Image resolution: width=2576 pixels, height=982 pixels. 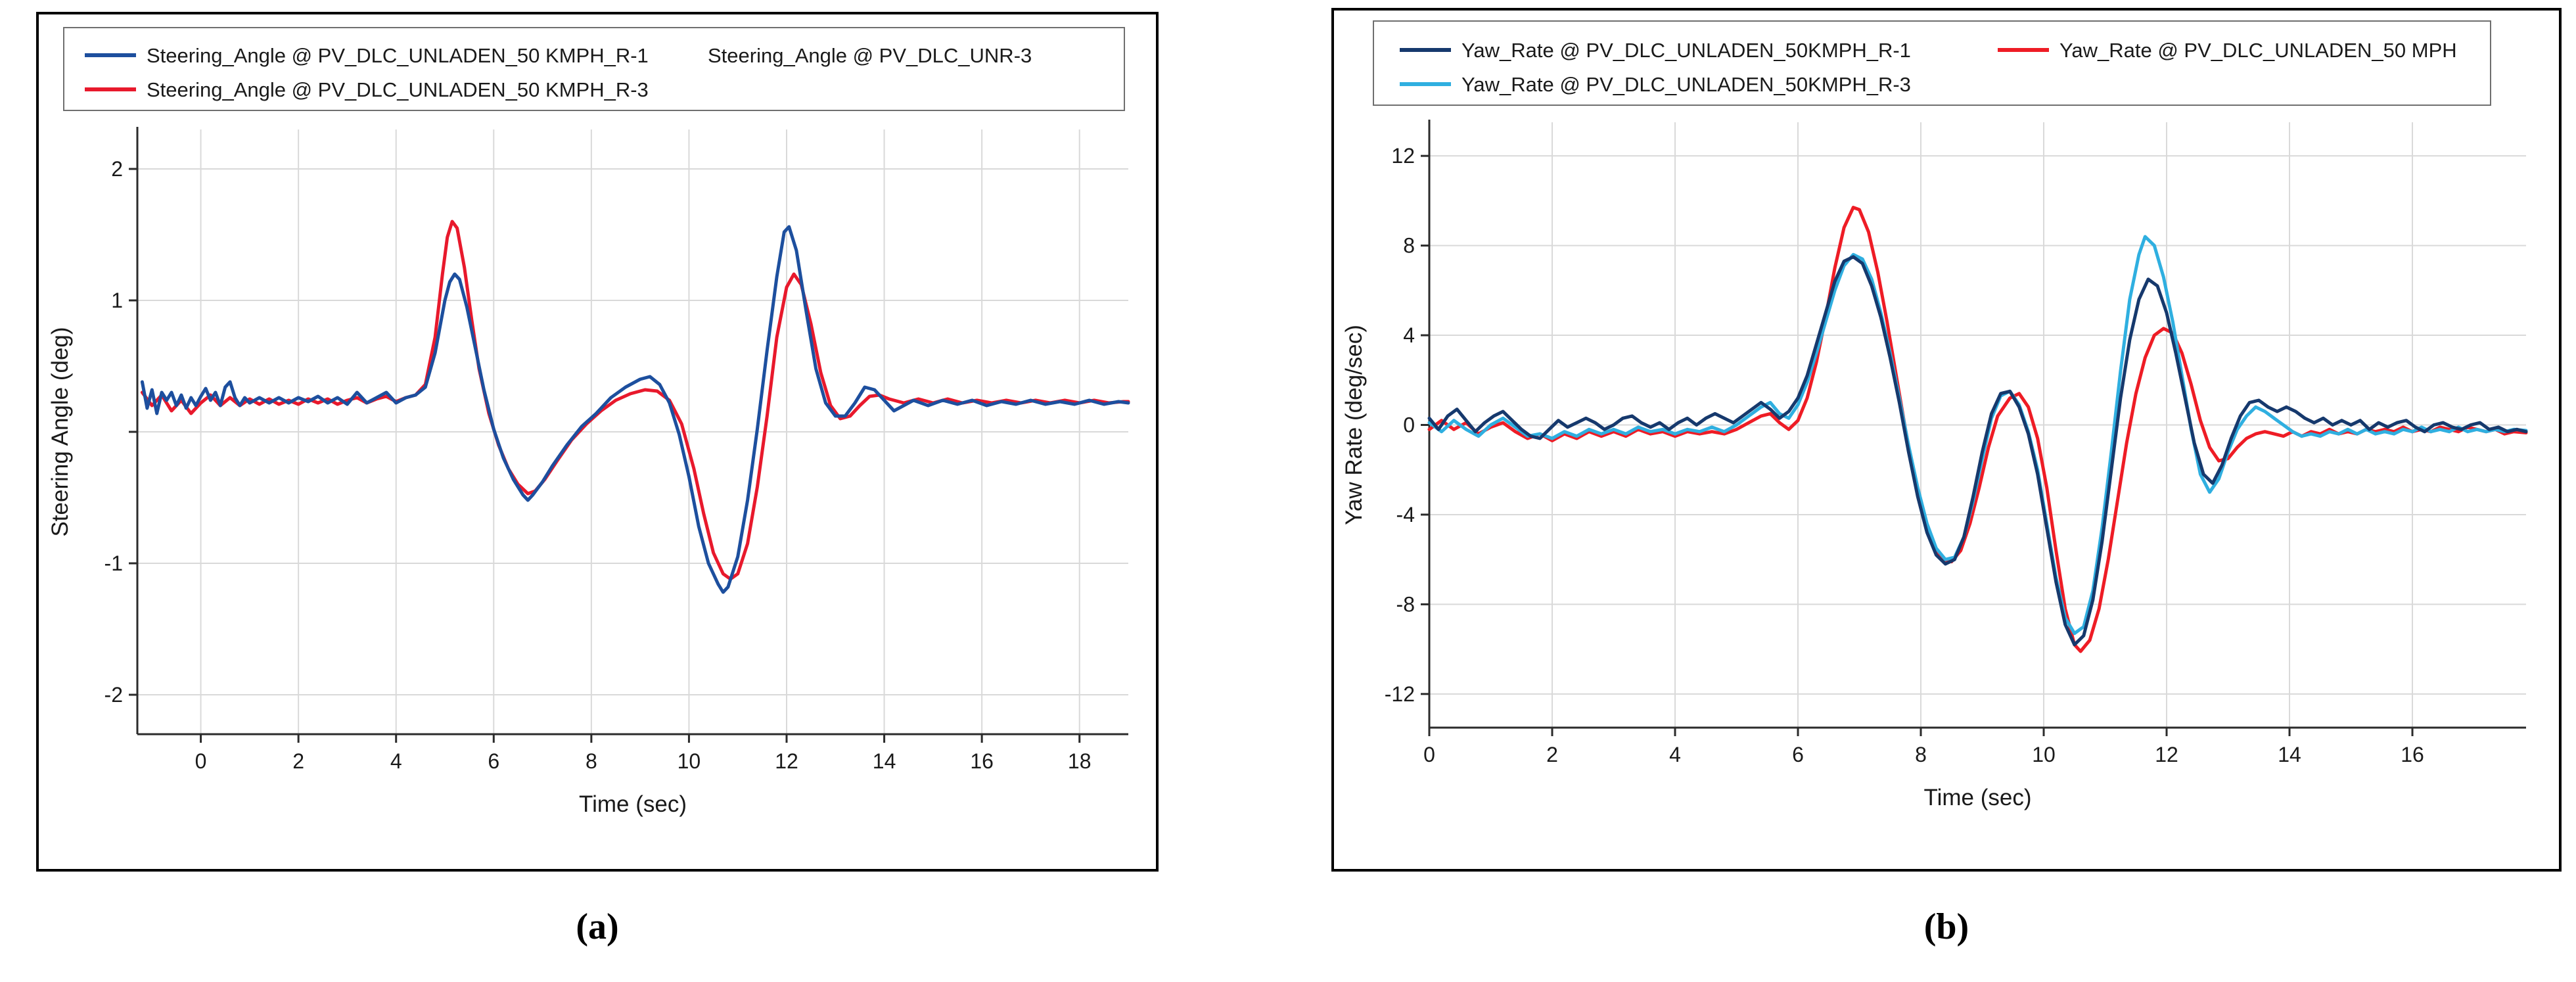 What do you see at coordinates (1405, 604) in the screenshot?
I see `y-tick-label: -8` at bounding box center [1405, 604].